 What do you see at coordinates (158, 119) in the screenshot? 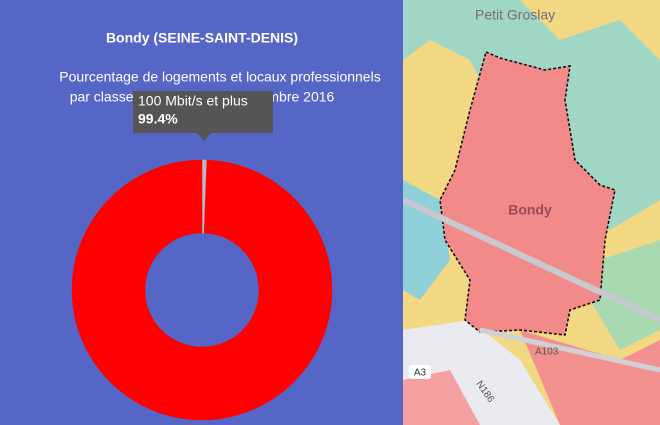
I see `tooltip-value: 99.4%` at bounding box center [158, 119].